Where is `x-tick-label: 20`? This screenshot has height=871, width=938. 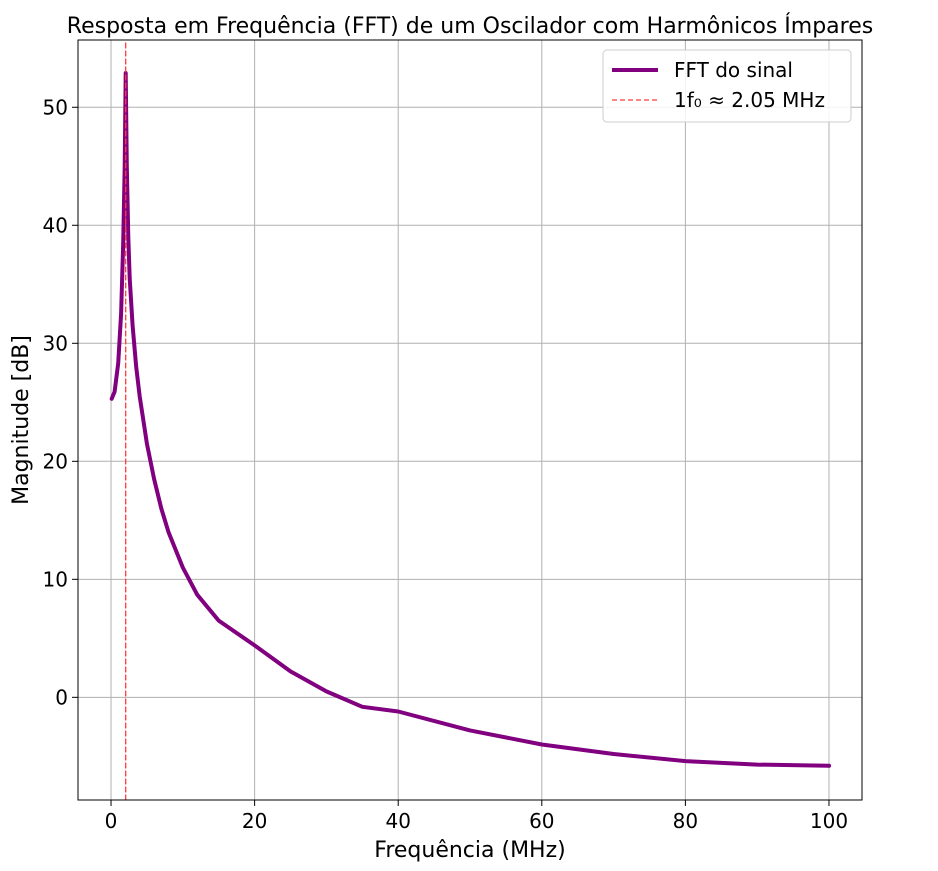
x-tick-label: 20 is located at coordinates (254, 821).